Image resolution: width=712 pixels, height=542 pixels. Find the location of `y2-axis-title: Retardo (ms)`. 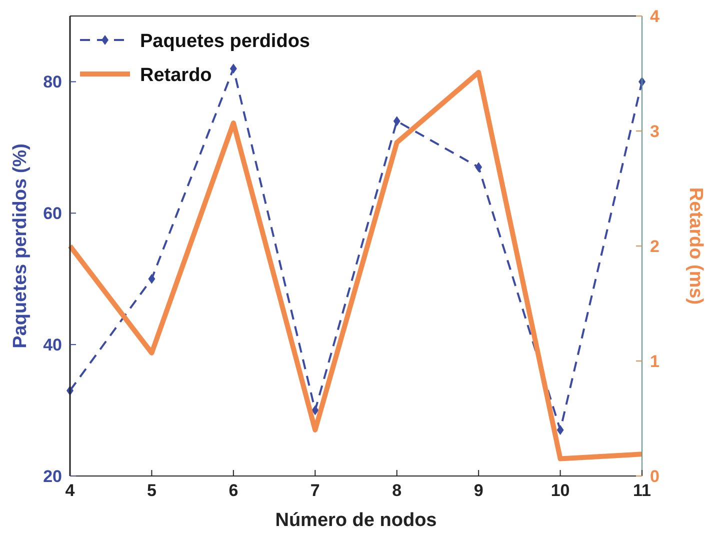

y2-axis-title: Retardo (ms) is located at coordinates (695, 246).